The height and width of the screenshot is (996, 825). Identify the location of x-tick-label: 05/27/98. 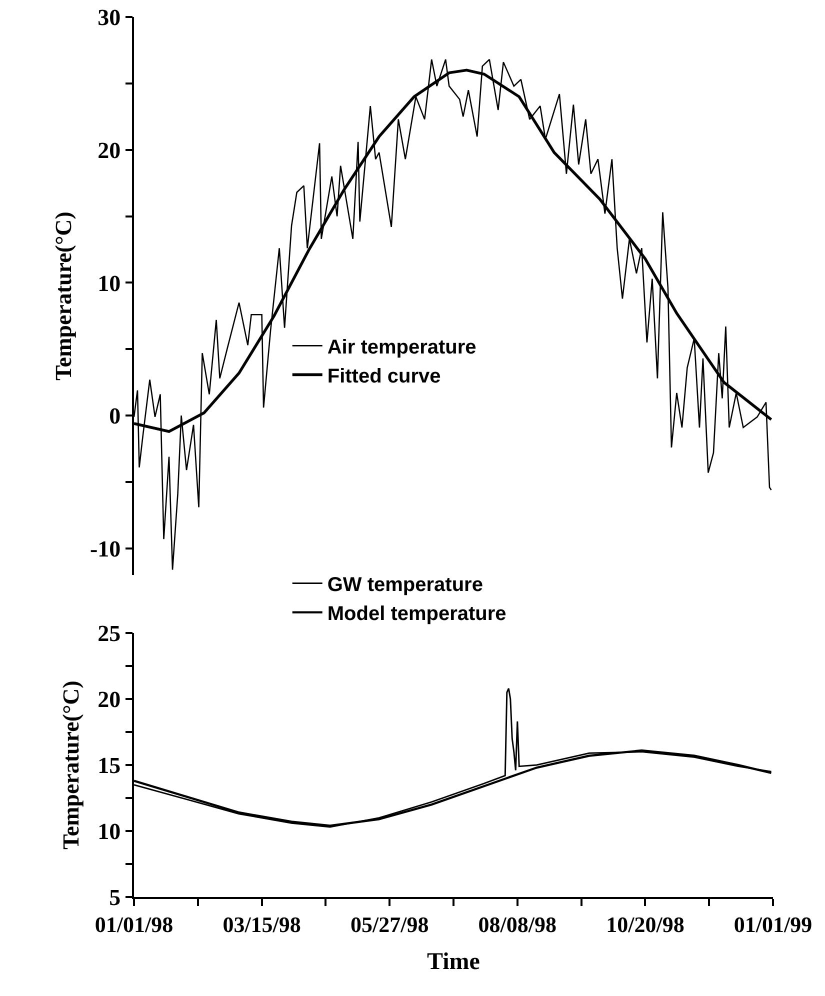
(389, 925).